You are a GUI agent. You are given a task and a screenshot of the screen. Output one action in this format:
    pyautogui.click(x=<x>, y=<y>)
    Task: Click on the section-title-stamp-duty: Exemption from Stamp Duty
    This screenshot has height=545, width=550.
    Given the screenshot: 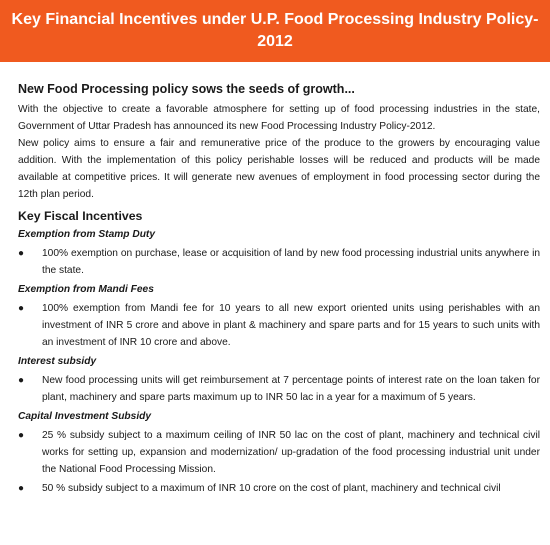 What is the action you would take?
    pyautogui.click(x=86, y=234)
    